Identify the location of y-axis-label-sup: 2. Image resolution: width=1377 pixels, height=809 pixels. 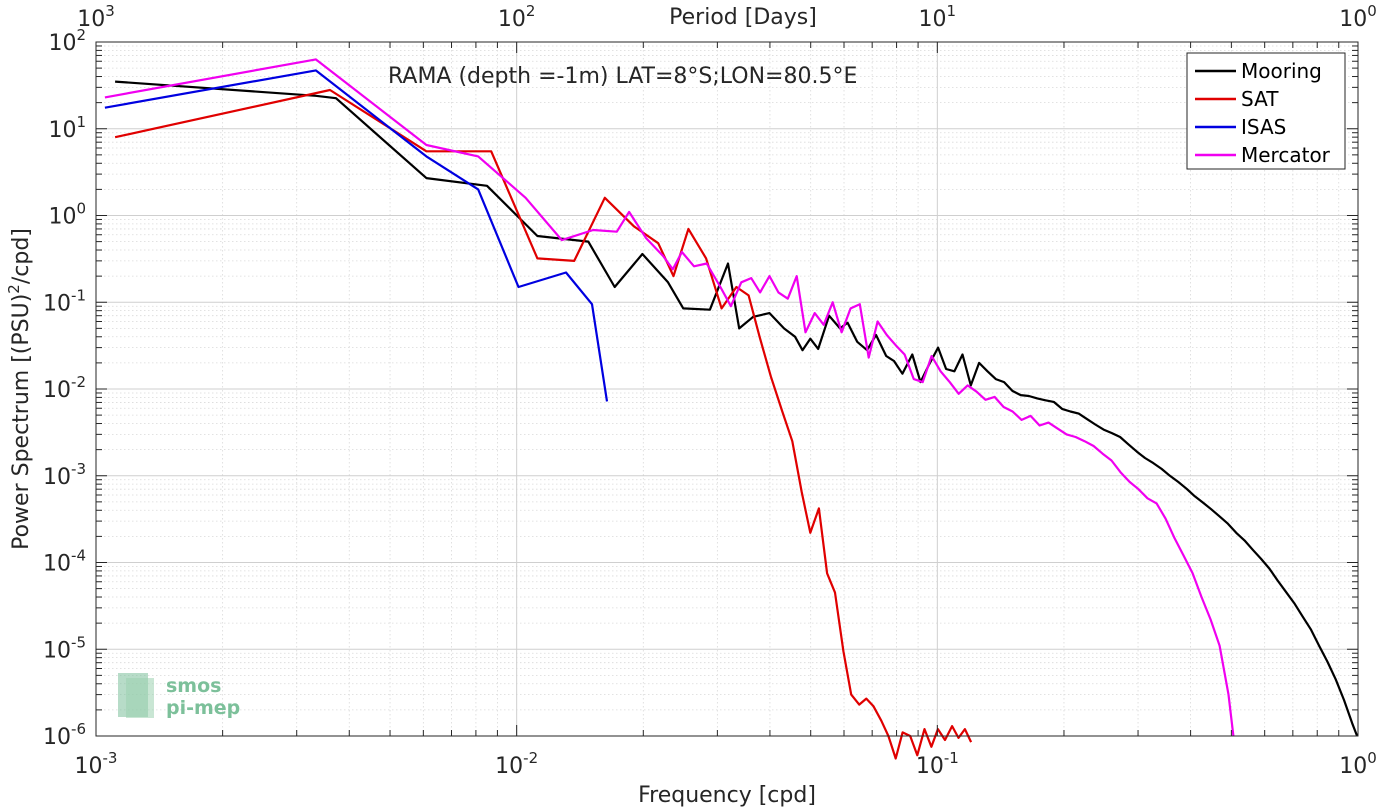
(14, 289).